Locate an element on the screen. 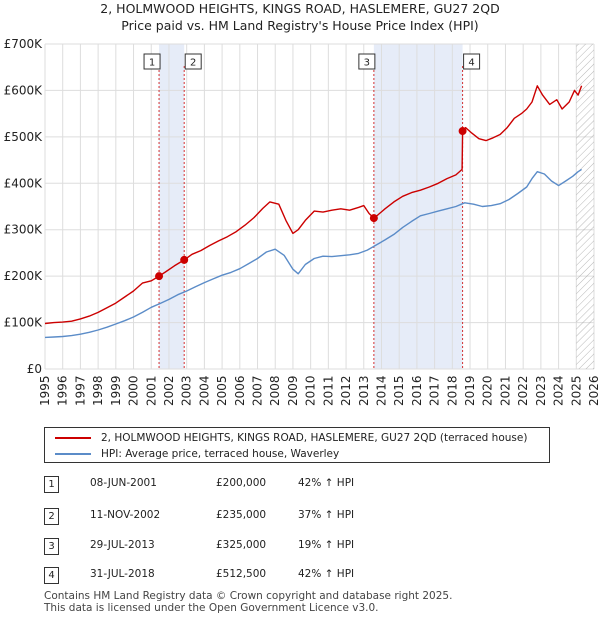 The height and width of the screenshot is (620, 600). x-tick-label: 1999 is located at coordinates (116, 390).